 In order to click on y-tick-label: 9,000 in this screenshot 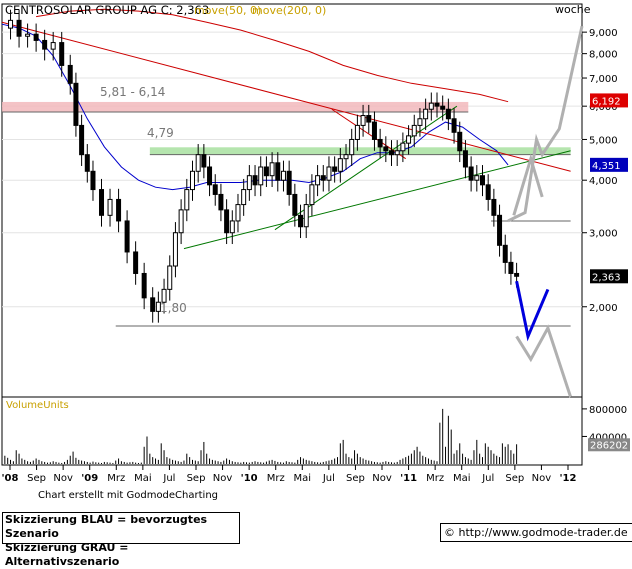, I will do `click(603, 33)`.